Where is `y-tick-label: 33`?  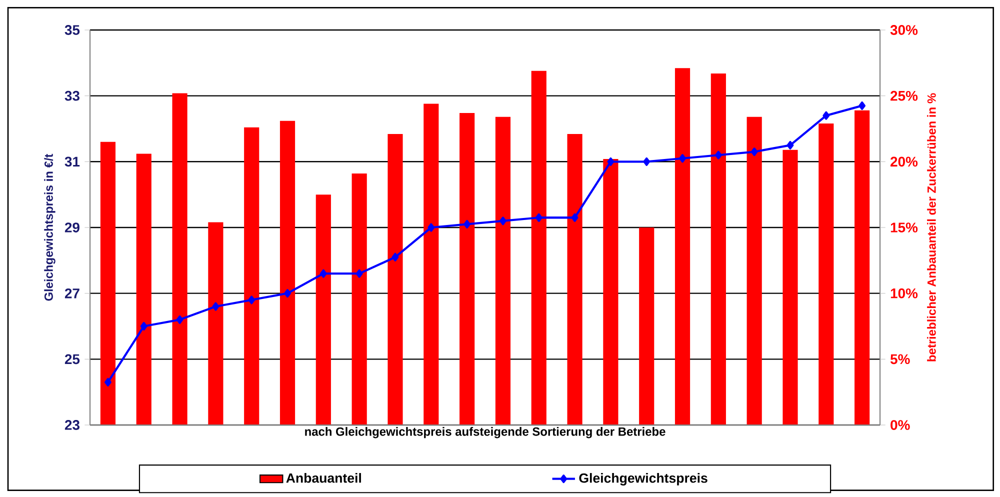 y-tick-label: 33 is located at coordinates (72, 95).